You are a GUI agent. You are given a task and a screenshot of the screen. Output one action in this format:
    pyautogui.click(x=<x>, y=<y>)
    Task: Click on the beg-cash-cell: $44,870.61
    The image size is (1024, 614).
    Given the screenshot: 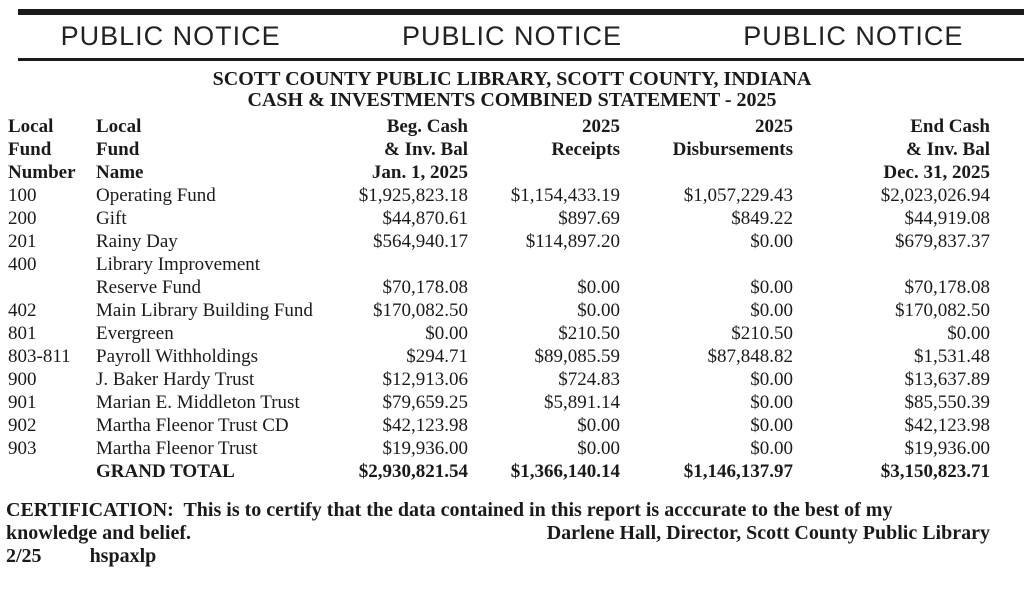 What is the action you would take?
    pyautogui.click(x=425, y=218)
    